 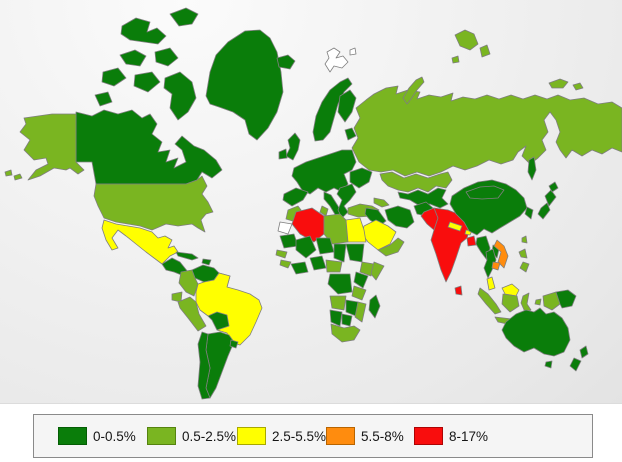 What do you see at coordinates (510, 303) in the screenshot?
I see `country-borneo-indonesia` at bounding box center [510, 303].